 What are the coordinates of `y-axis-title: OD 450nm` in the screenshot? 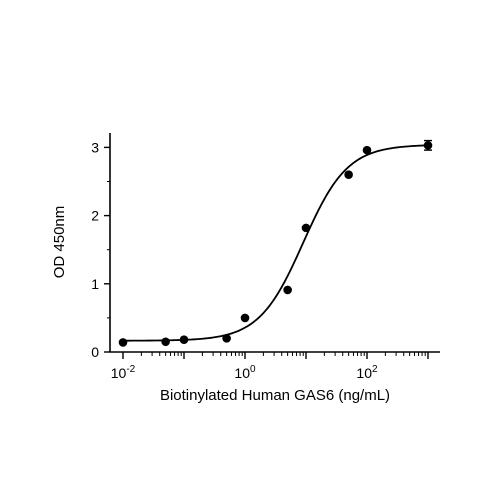 It's located at (59, 242).